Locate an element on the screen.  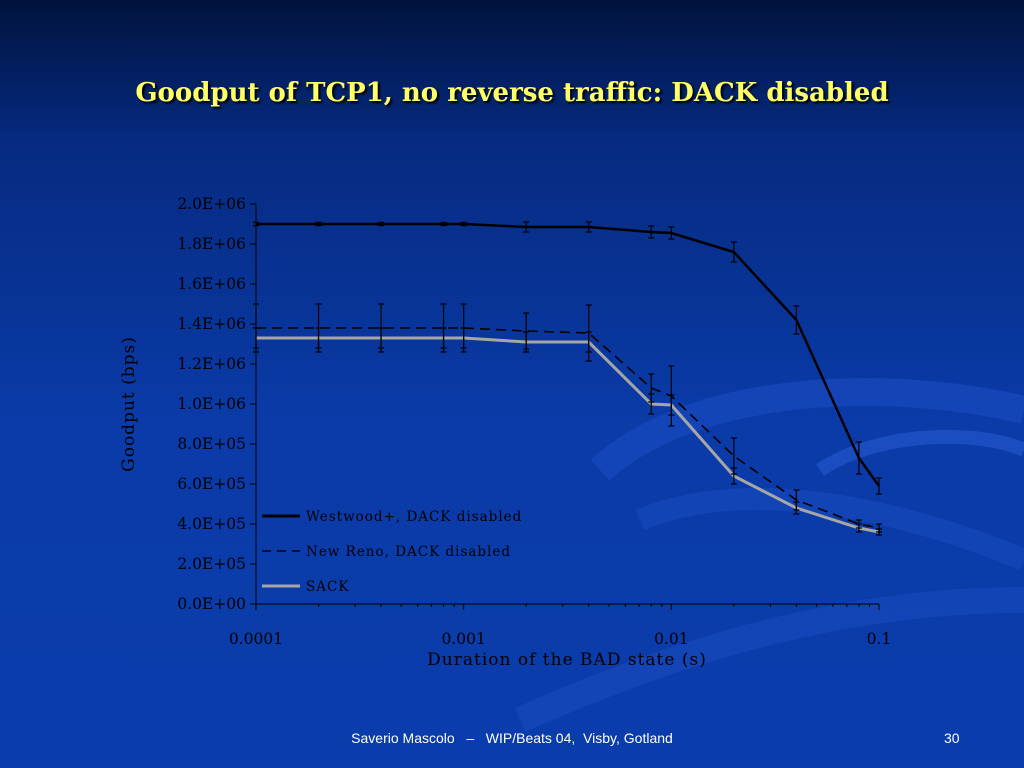
y-axis-label: Goodput (bps) is located at coordinates (129, 404).